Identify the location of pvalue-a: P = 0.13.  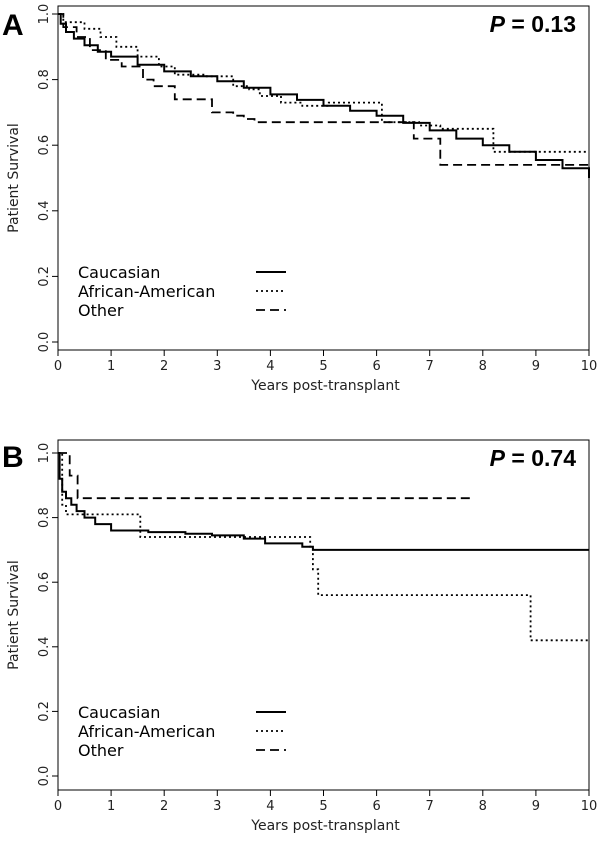
(533, 24).